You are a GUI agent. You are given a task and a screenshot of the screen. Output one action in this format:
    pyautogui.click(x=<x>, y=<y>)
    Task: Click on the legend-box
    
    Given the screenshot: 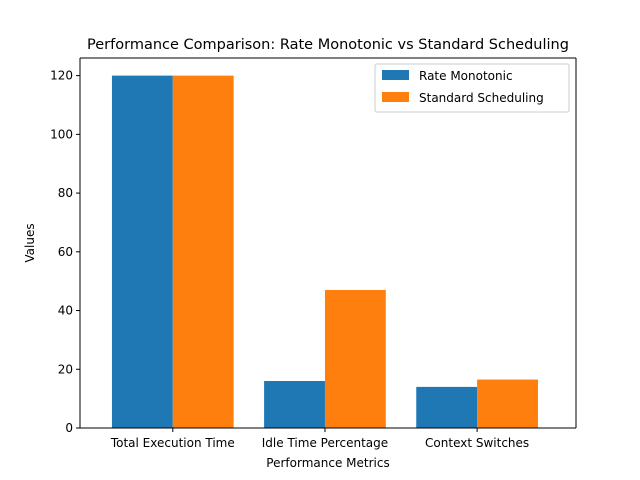 What is the action you would take?
    pyautogui.click(x=472, y=88)
    